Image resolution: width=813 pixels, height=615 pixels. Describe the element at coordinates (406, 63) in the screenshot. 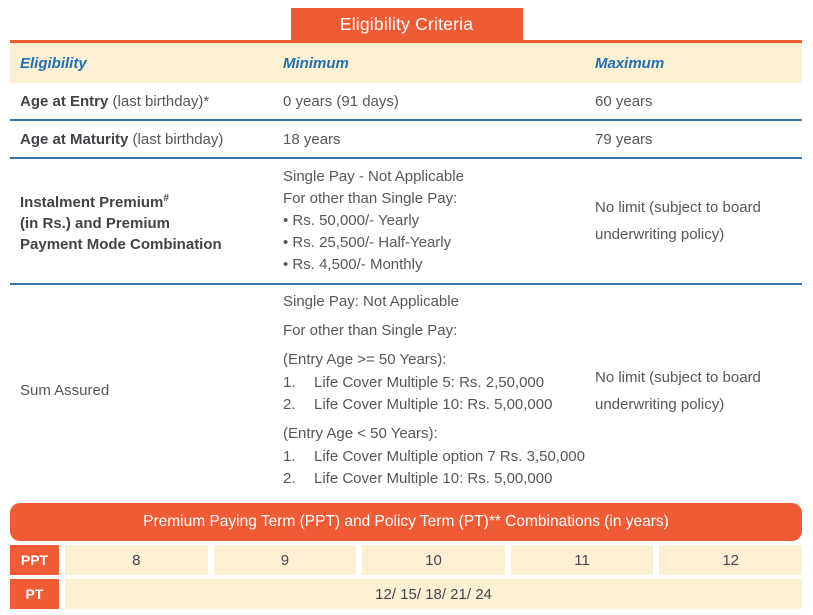

I see `table-header-row: Eligibility Minimum Maximum` at that location.